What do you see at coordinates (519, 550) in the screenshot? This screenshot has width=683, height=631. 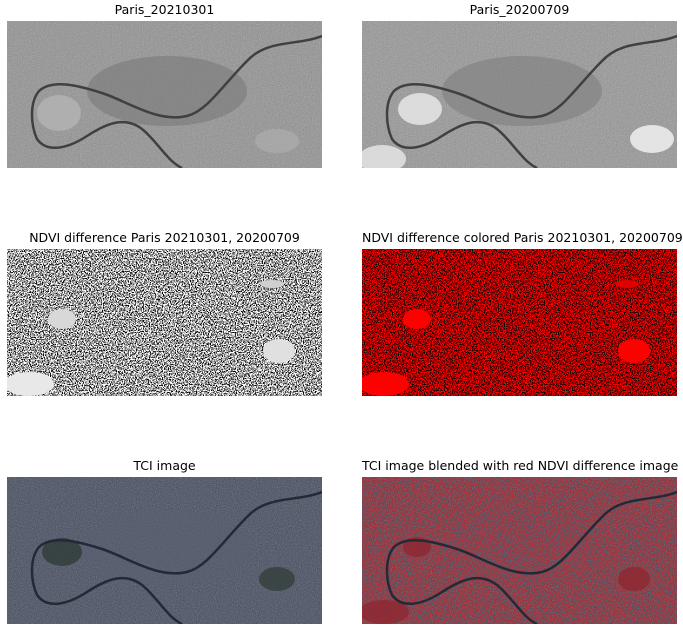 I see `tci-blended-red-ndvi-image` at bounding box center [519, 550].